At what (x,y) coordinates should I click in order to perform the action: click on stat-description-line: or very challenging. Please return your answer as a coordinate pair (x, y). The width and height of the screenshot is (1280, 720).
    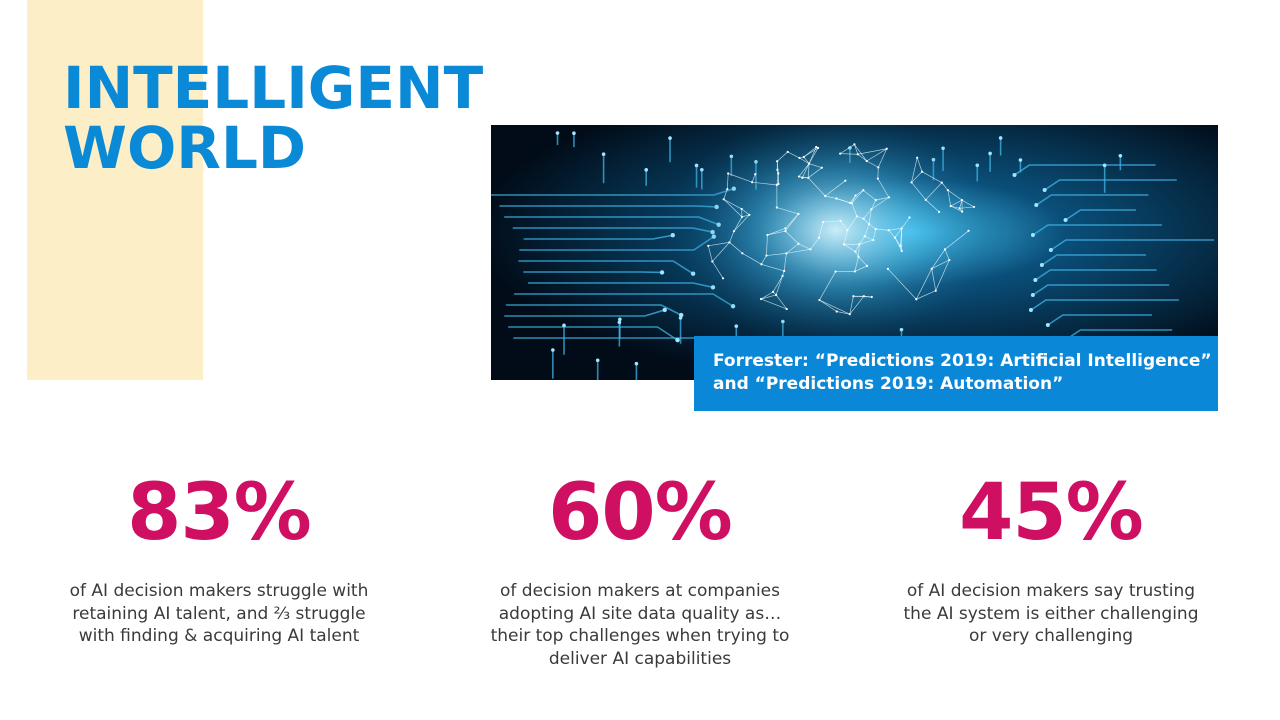
    Looking at the image, I should click on (1051, 636).